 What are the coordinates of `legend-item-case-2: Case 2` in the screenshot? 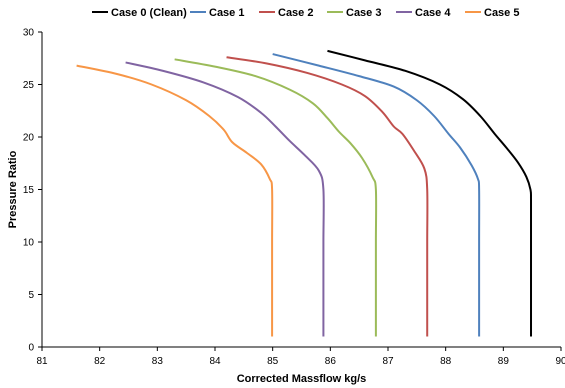 It's located at (286, 13).